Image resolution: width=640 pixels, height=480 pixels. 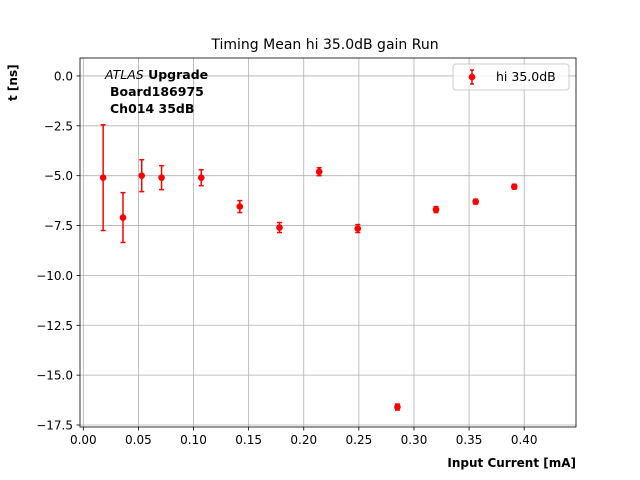 I want to click on x-tick-label: 0.30, so click(x=414, y=440).